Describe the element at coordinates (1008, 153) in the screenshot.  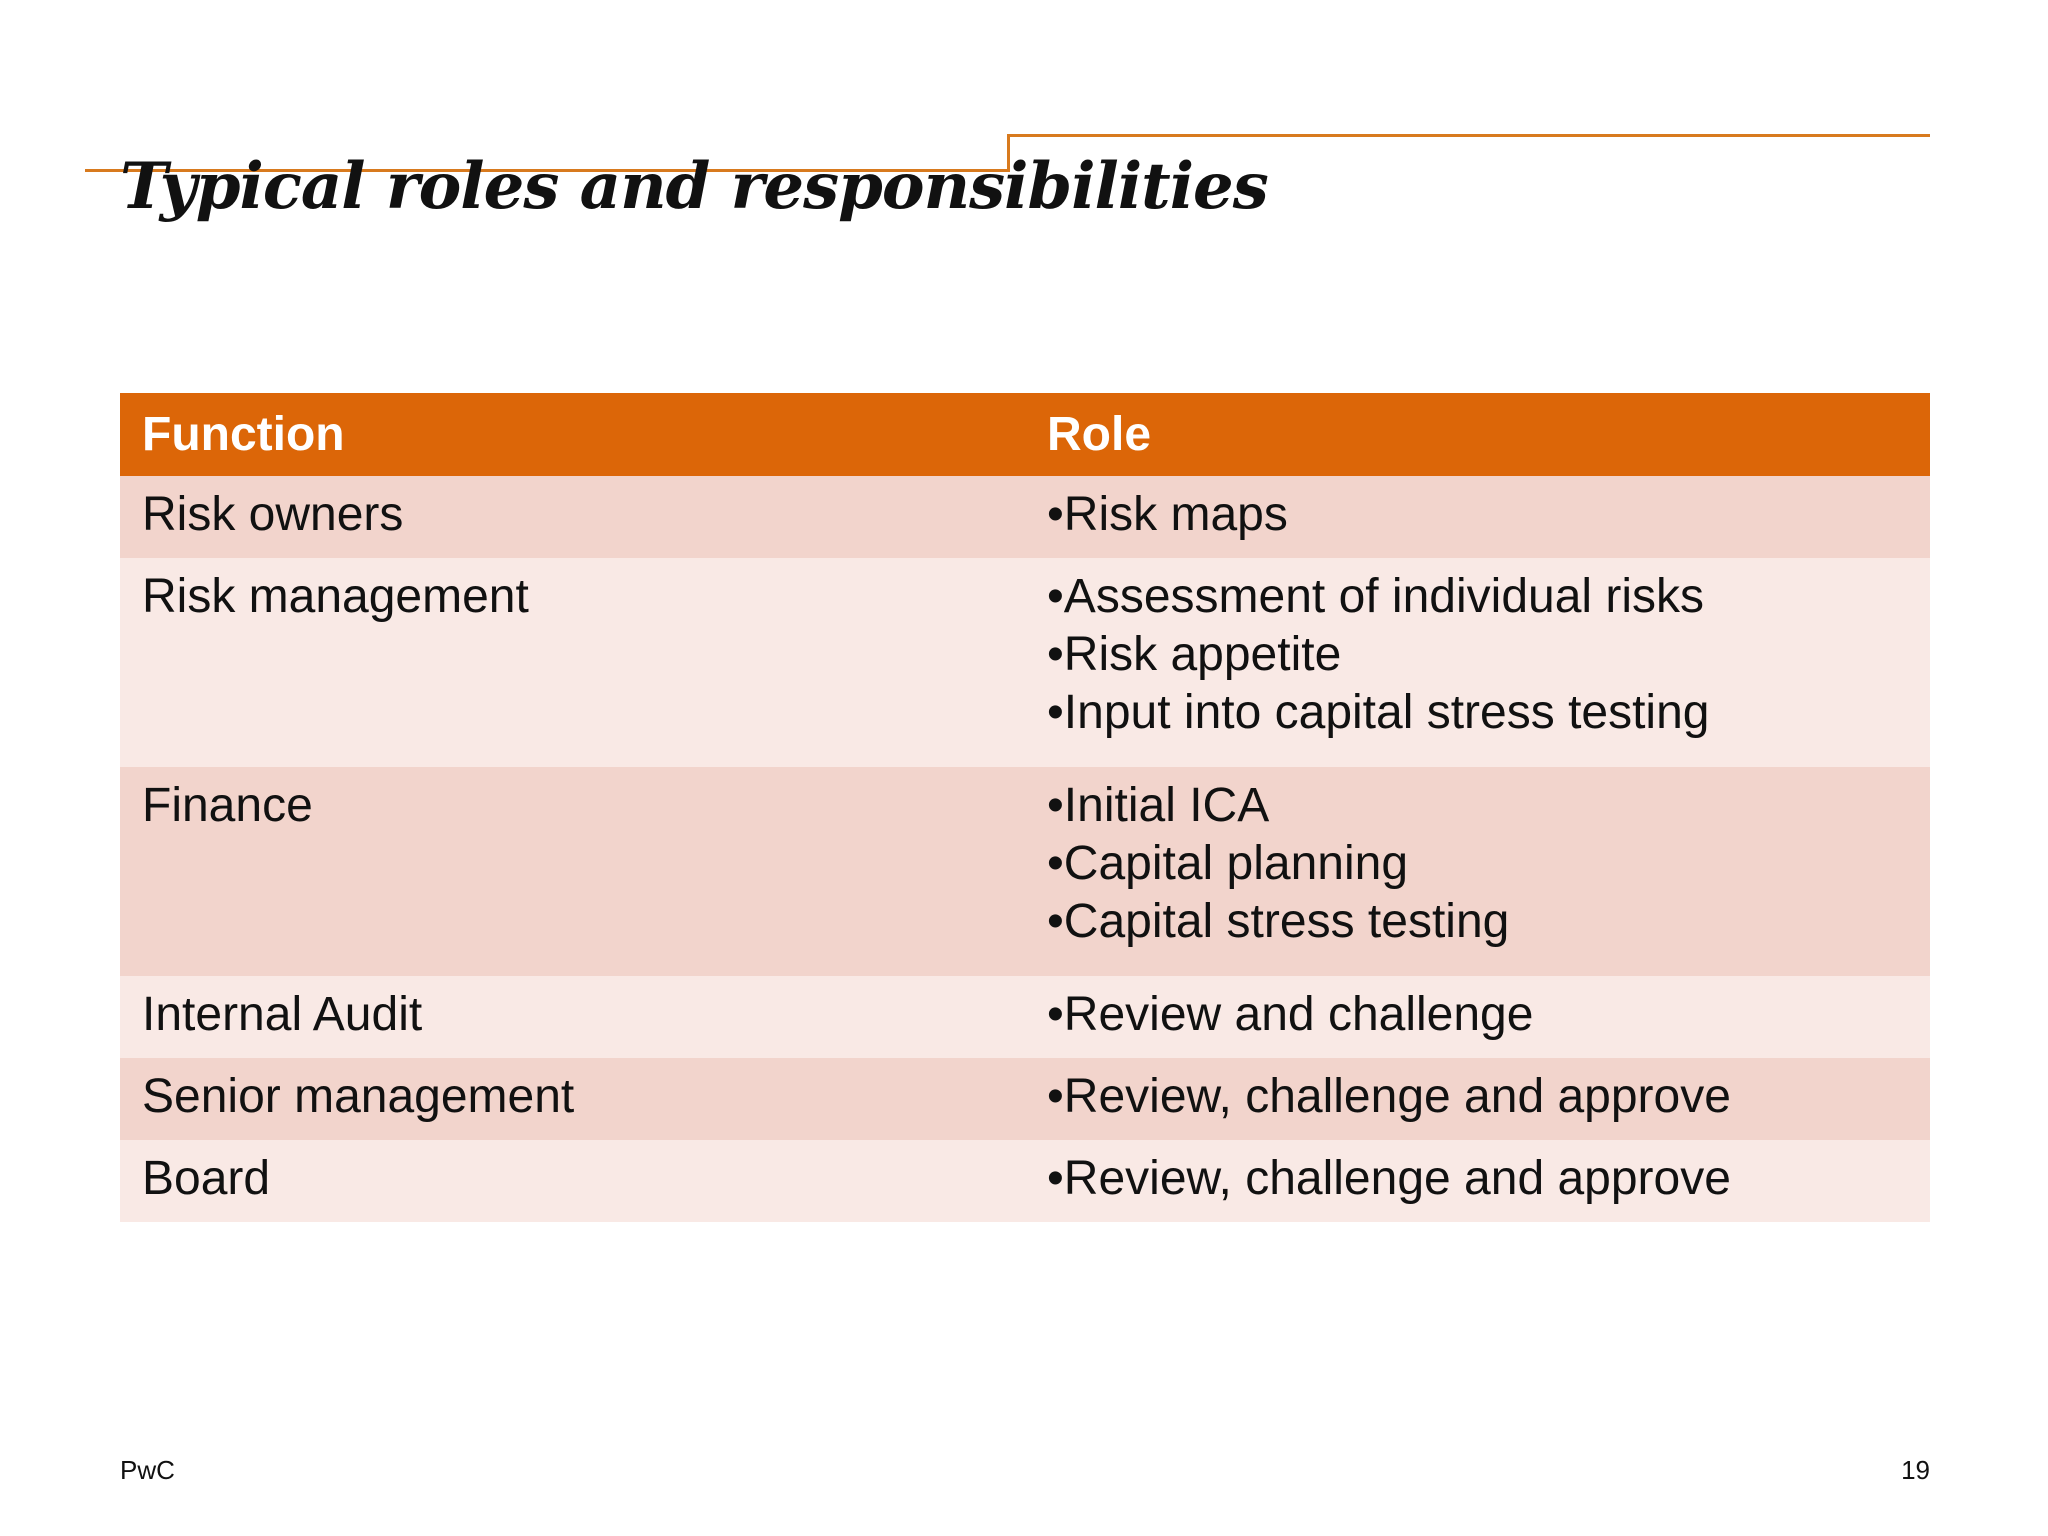
I see `title-rule-step` at that location.